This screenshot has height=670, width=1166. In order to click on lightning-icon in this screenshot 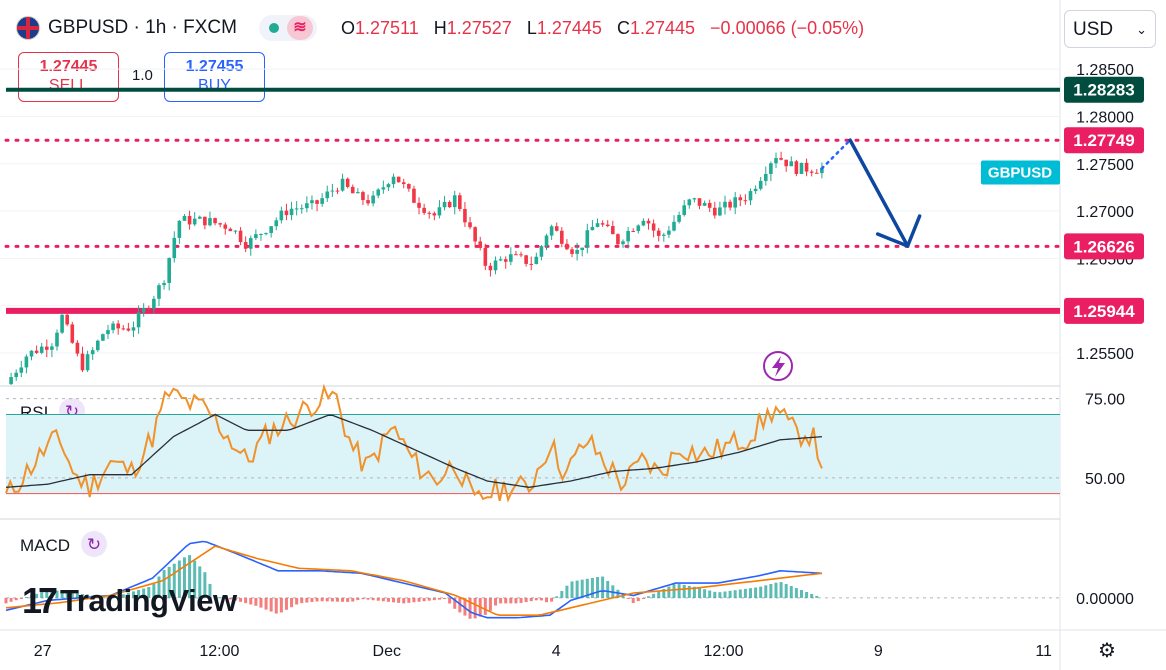, I will do `click(778, 366)`.